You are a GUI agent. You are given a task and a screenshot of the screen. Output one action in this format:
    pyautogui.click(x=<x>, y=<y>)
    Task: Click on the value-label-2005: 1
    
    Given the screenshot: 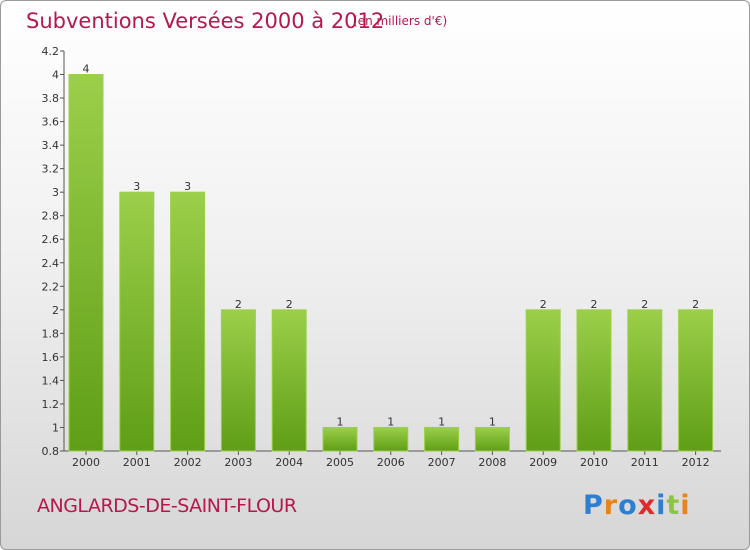 What is the action you would take?
    pyautogui.click(x=340, y=421)
    